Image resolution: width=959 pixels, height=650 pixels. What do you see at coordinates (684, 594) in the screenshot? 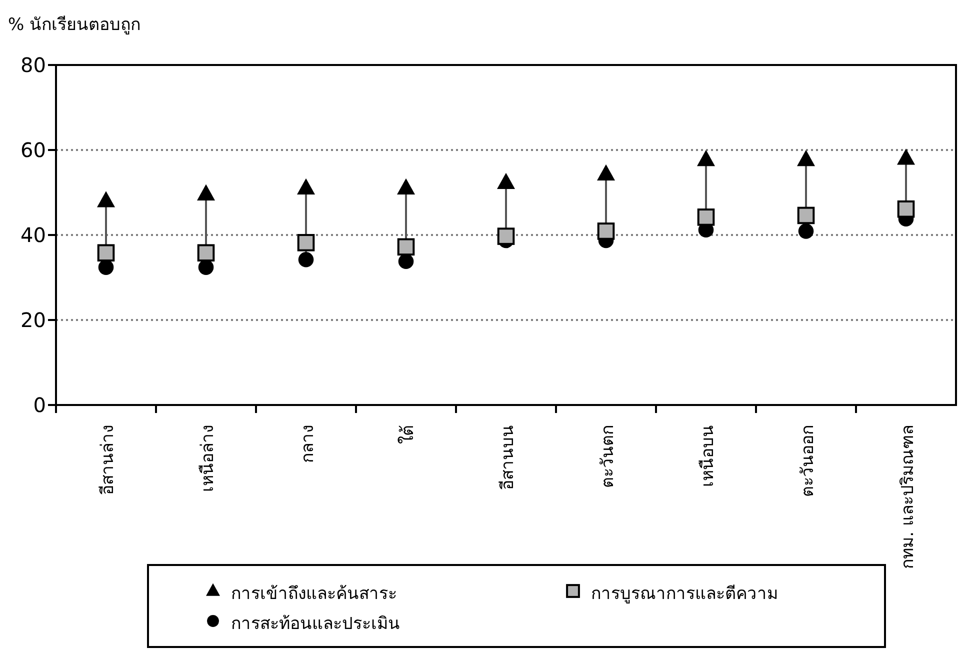
I see `legend-label: การบูรณาการและตีความ` at bounding box center [684, 594].